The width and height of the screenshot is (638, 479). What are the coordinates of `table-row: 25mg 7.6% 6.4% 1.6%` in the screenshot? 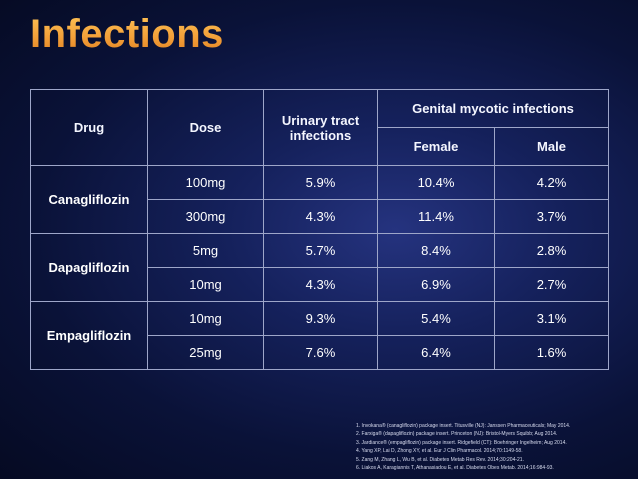 It's located at (320, 352).